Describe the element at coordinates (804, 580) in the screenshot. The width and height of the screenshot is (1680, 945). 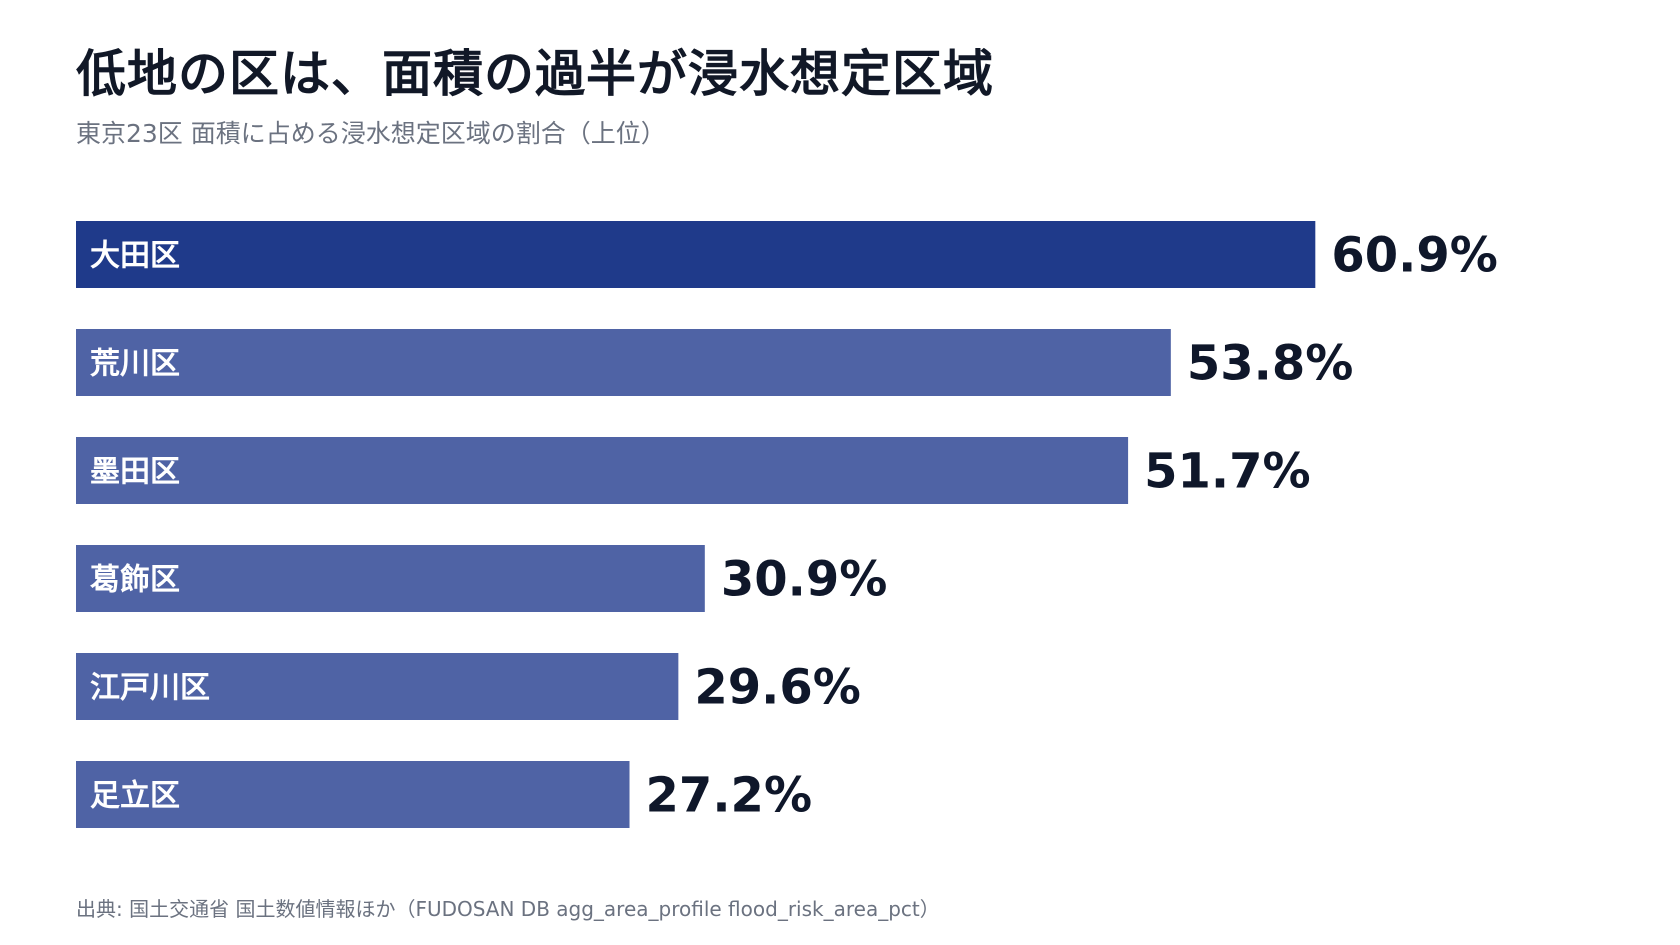
I see `value-label: 30.9%` at that location.